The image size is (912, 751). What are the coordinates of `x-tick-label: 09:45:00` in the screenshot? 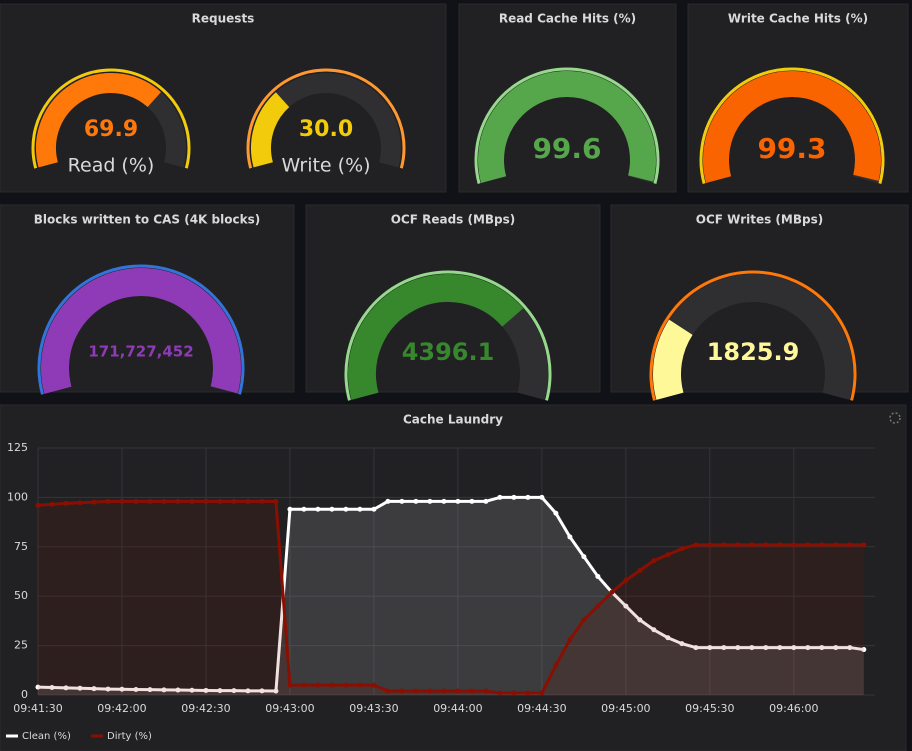 It's located at (625, 708).